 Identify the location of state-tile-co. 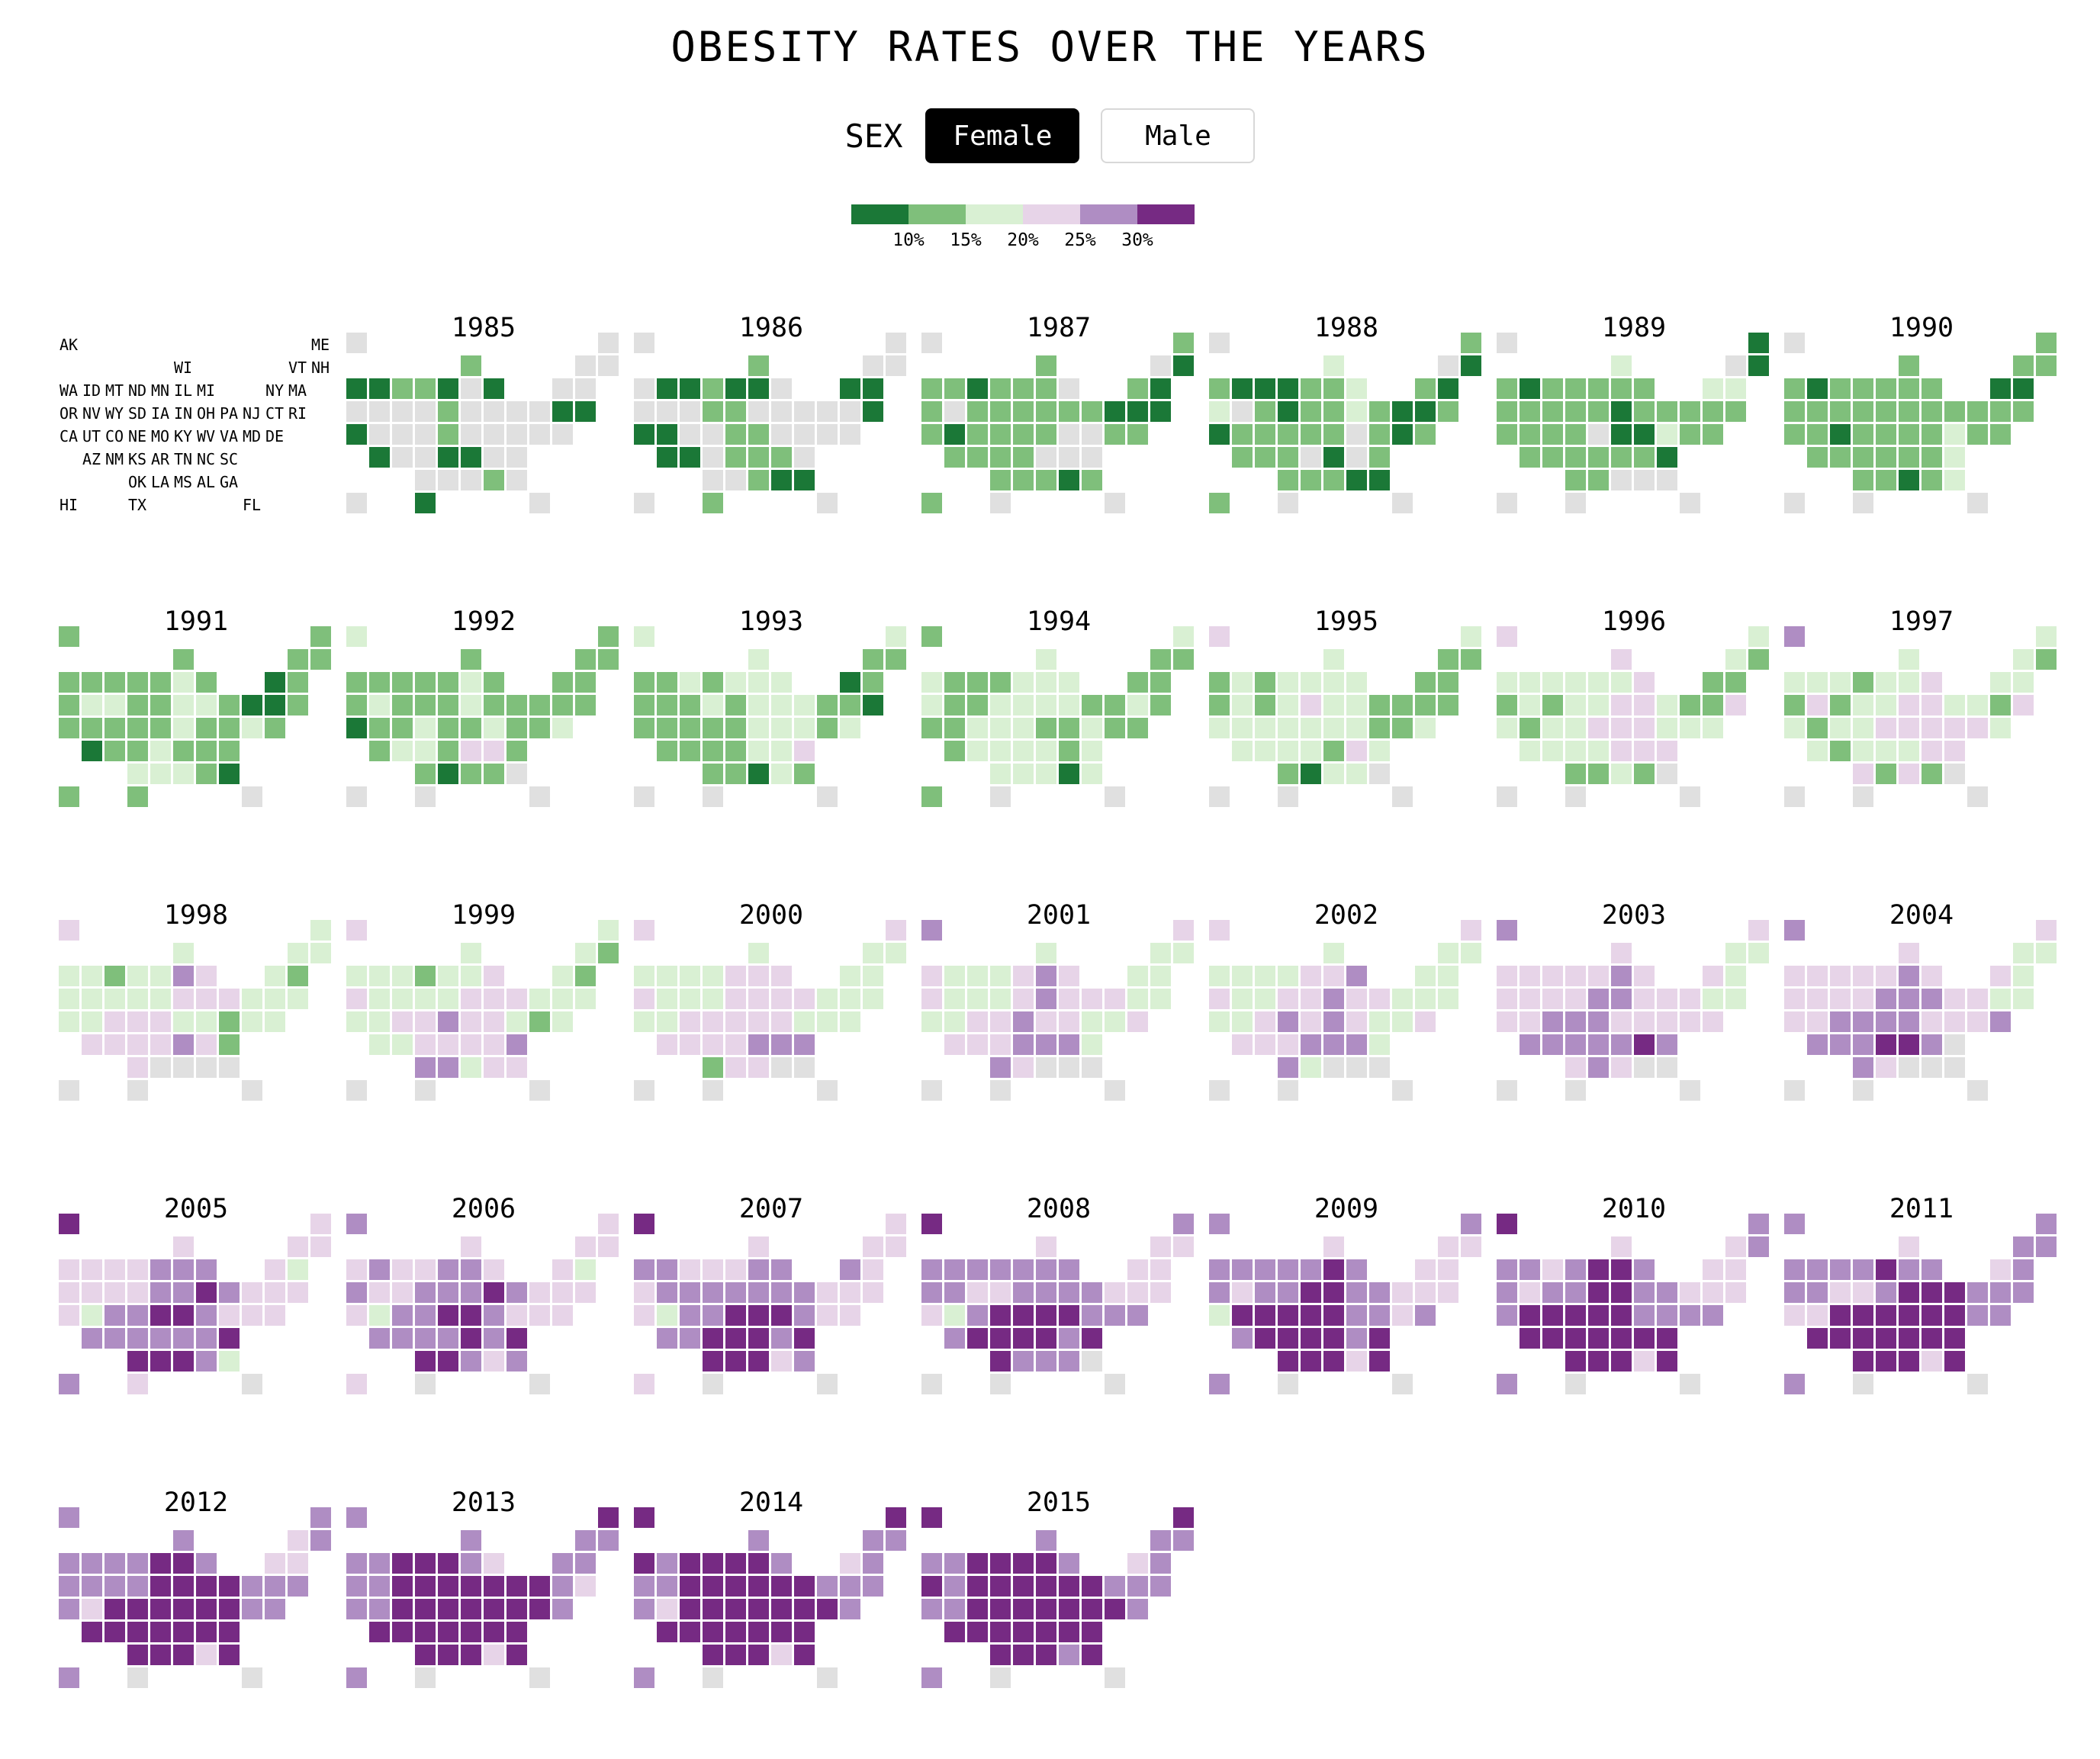
(977, 434).